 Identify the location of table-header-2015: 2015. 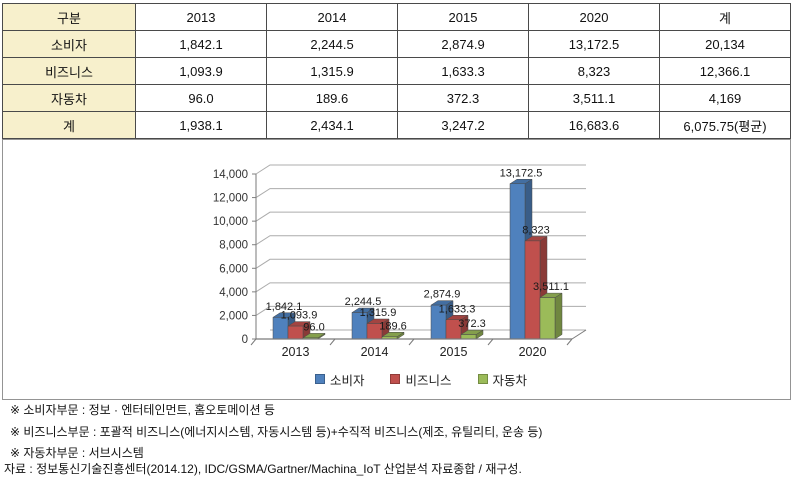
(463, 17).